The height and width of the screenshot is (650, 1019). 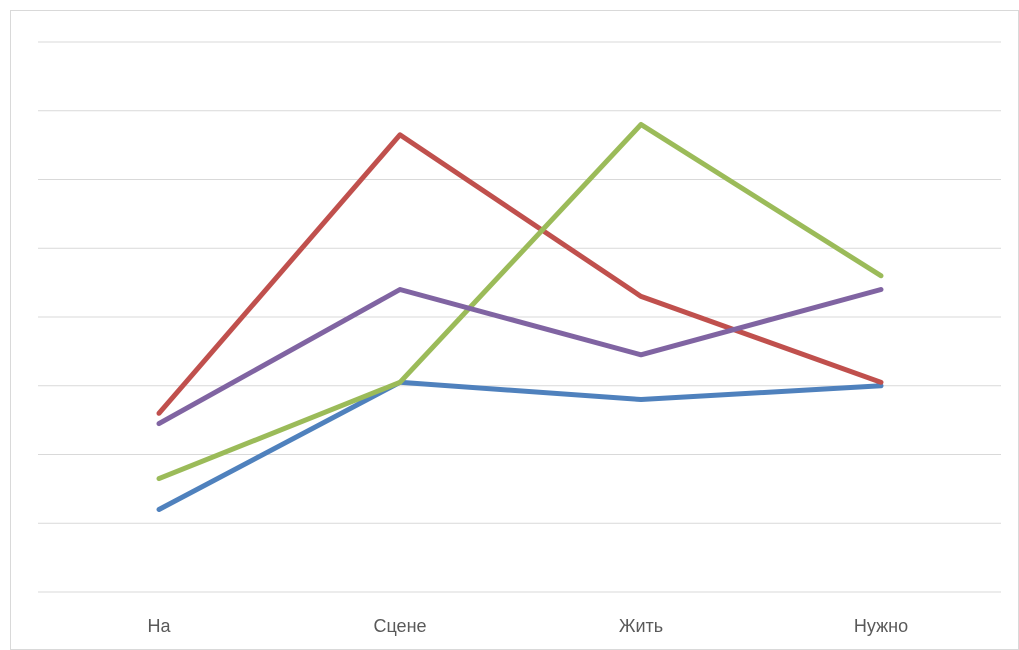 I want to click on x-tick-label: На, so click(x=159, y=626).